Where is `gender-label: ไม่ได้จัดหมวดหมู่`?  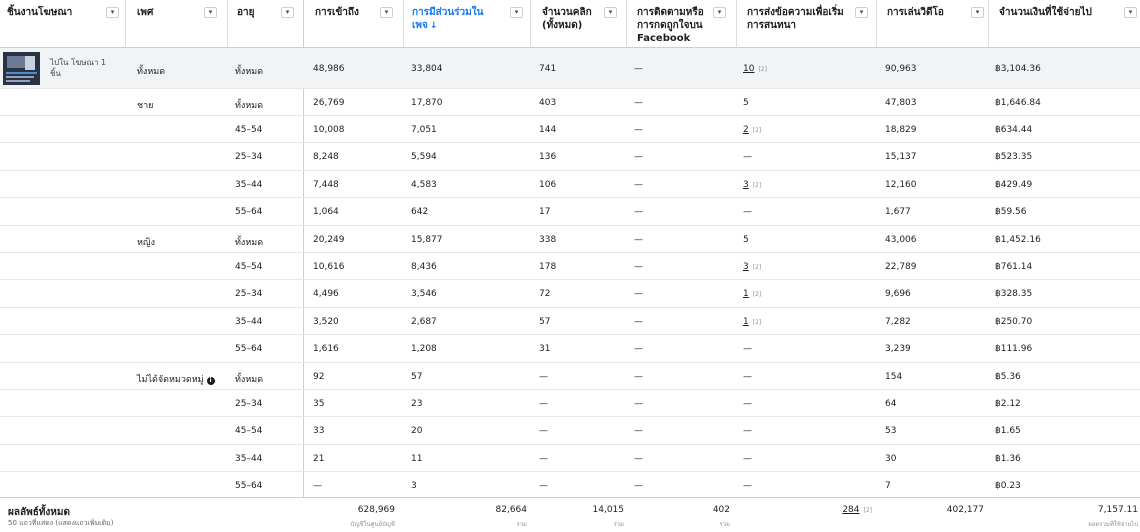
gender-label: ไม่ได้จัดหมวดหมู่ is located at coordinates (170, 379).